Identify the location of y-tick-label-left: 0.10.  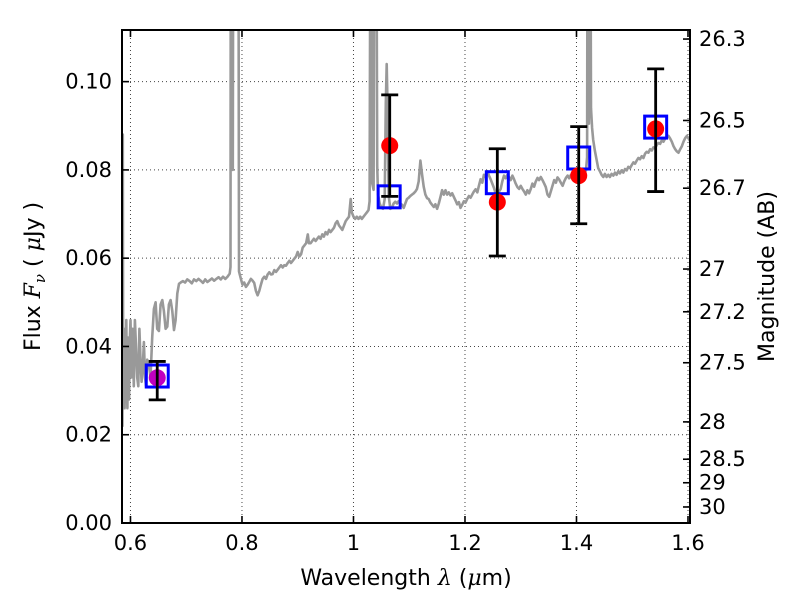
(88, 82).